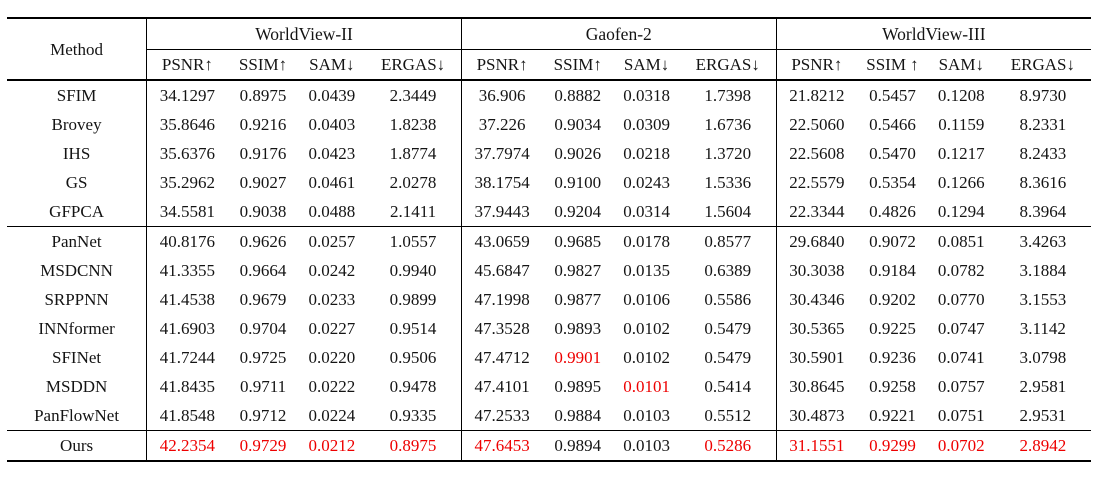 Image resolution: width=1104 pixels, height=477 pixels. Describe the element at coordinates (961, 95) in the screenshot. I see `value-cell: 0.1208` at that location.